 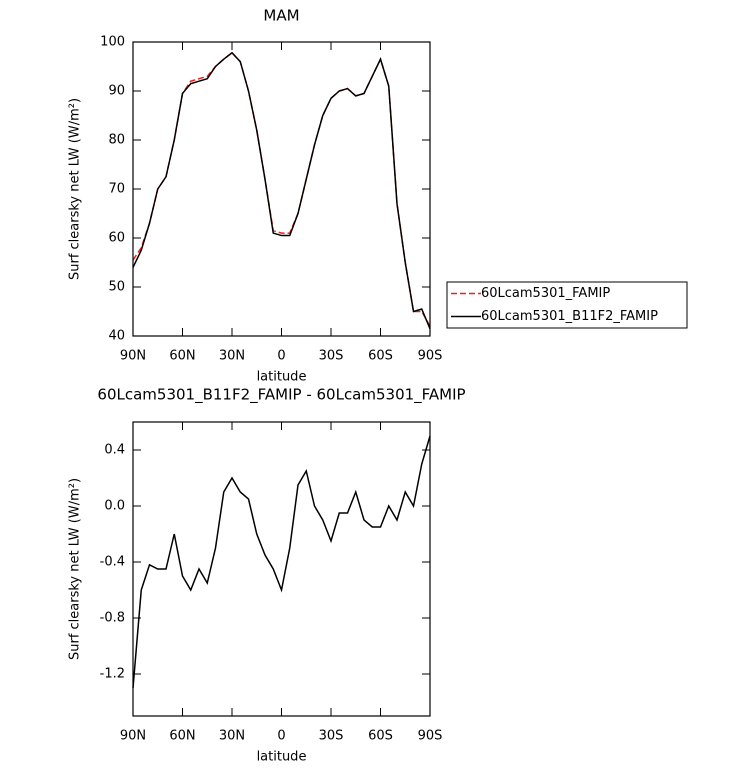 What do you see at coordinates (569, 316) in the screenshot?
I see `legend-label: 60Lcam5301_B11F2_FAMIP` at bounding box center [569, 316].